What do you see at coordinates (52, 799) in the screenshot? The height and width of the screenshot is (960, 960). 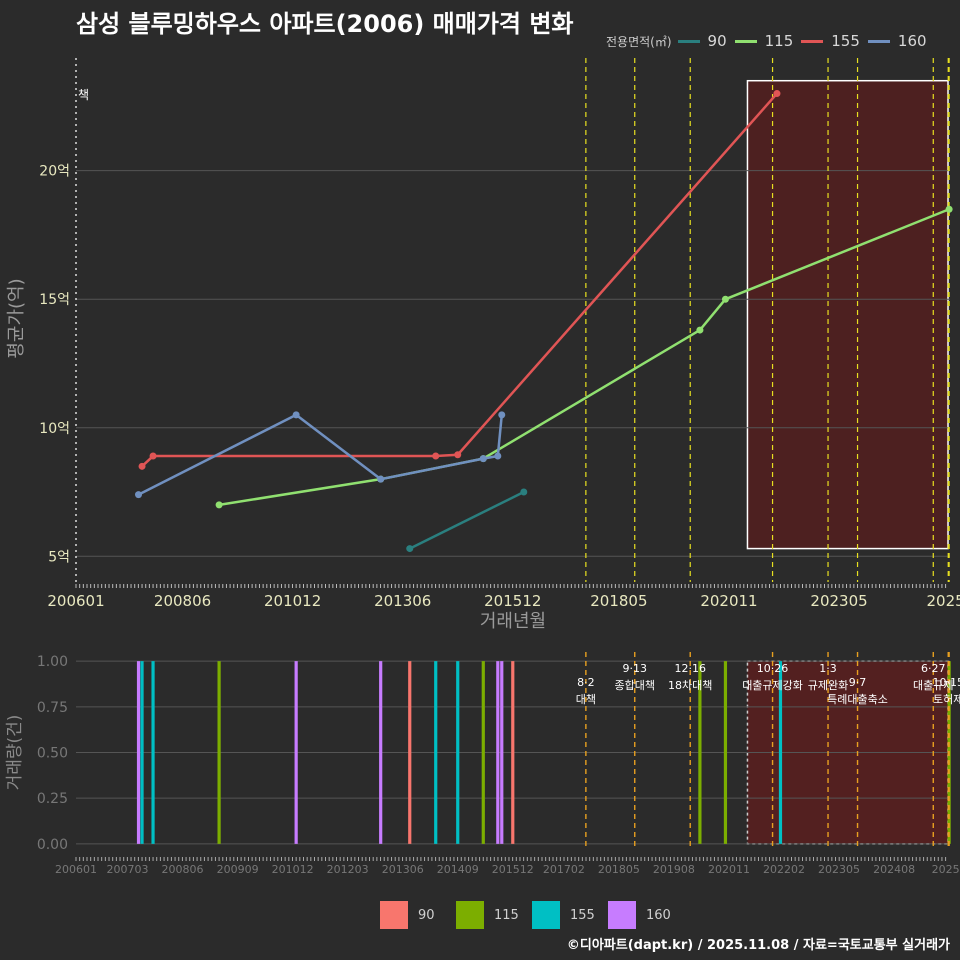 I see `y-tick-label: 0.25` at bounding box center [52, 799].